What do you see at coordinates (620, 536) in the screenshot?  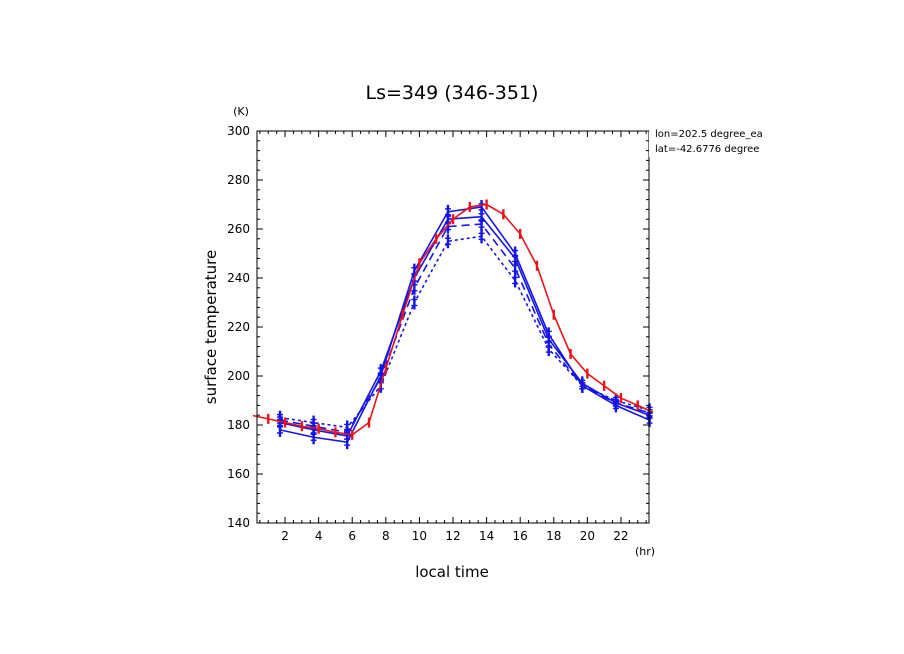 I see `x-tick-label: 22` at bounding box center [620, 536].